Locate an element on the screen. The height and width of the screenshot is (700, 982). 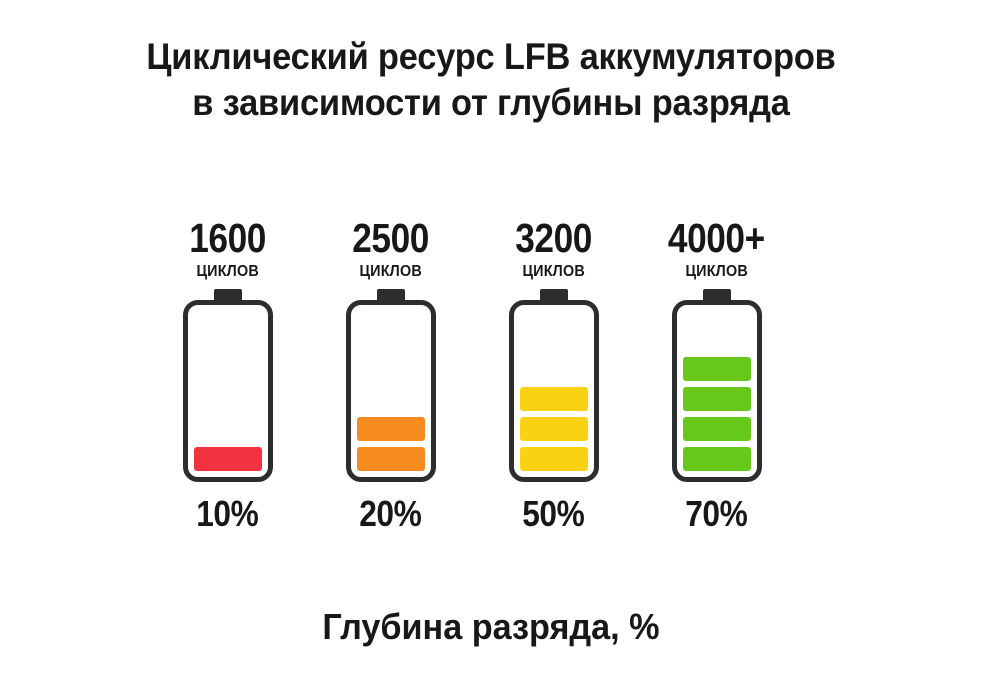
battery-item-20-percent: 2500 ЦИКЛОВ 20% is located at coordinates (390, 375).